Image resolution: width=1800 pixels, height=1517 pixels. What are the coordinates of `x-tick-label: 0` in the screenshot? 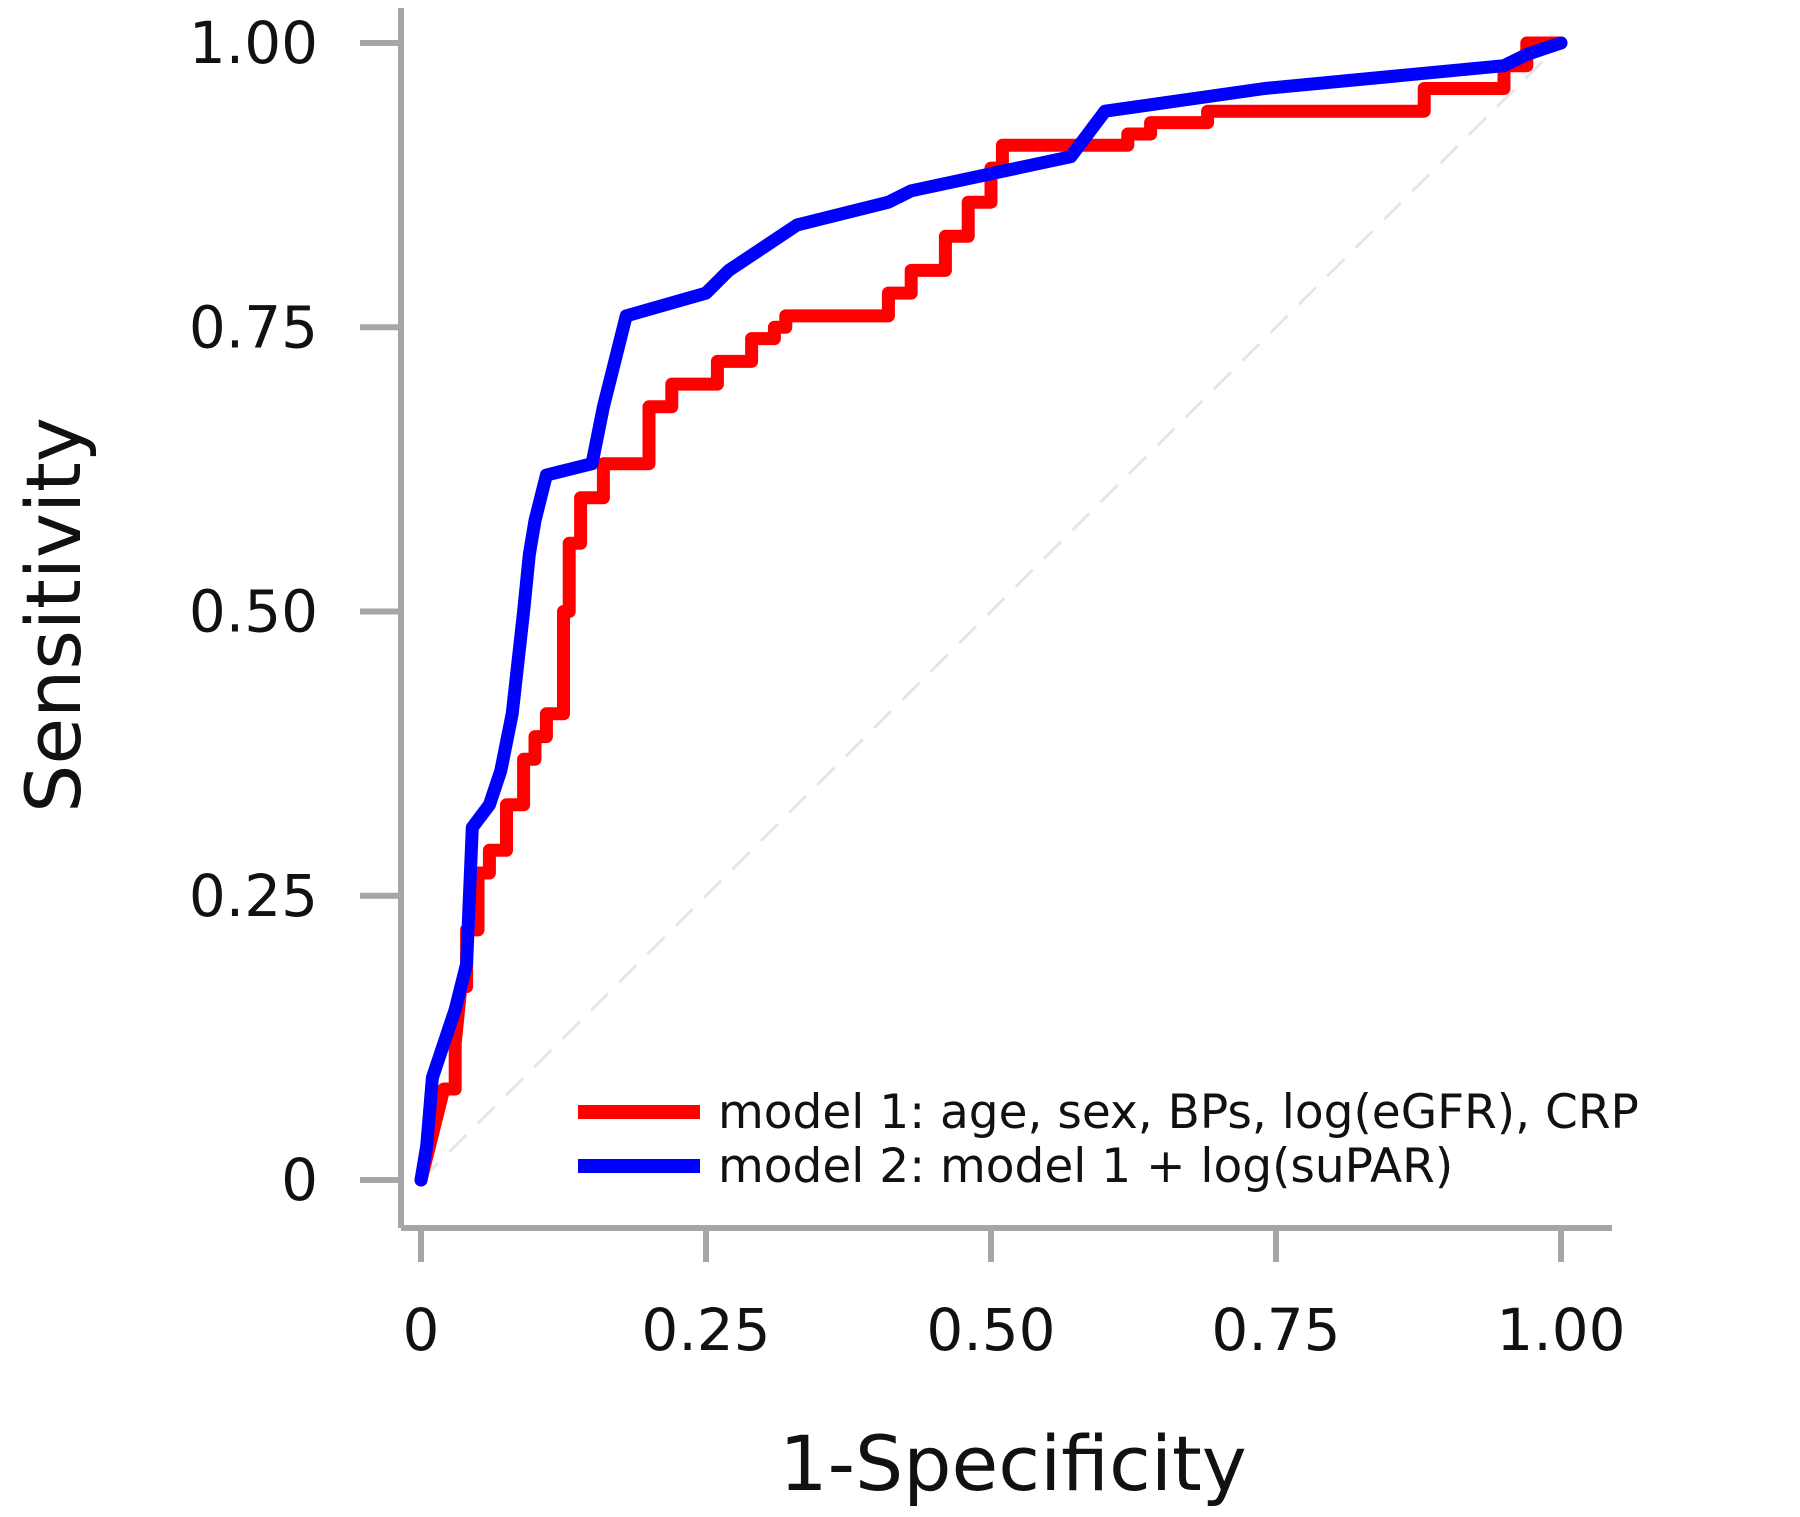 It's located at (421, 1330).